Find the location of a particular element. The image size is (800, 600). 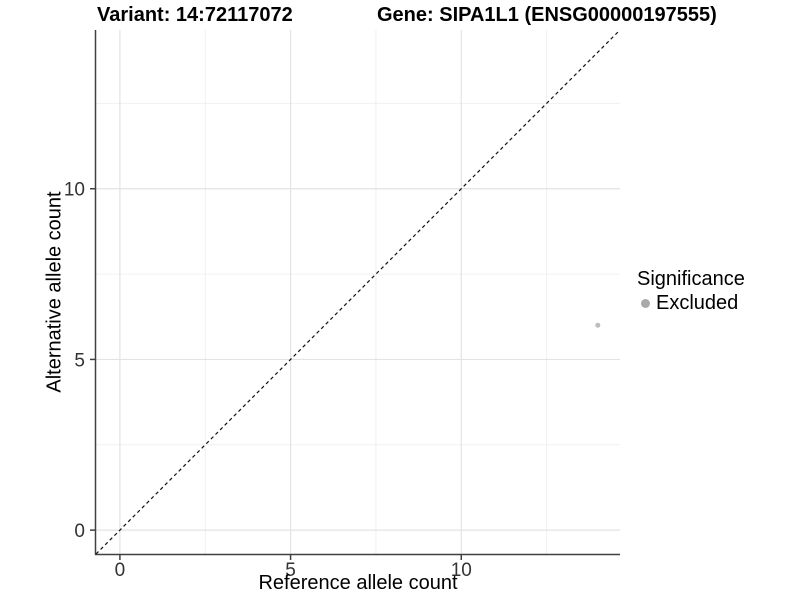

y-tick-label: 10 is located at coordinates (74, 190).